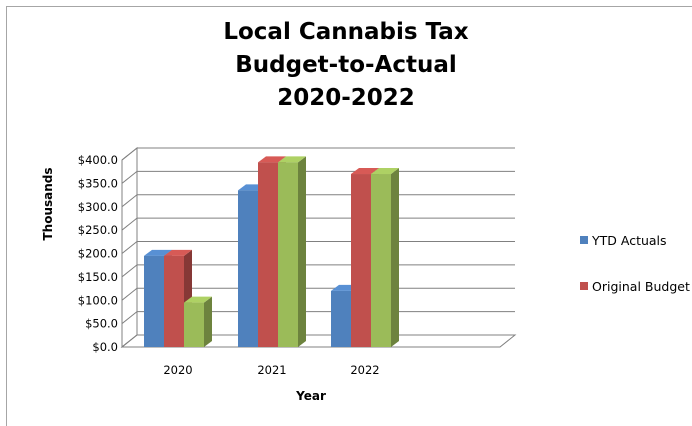  What do you see at coordinates (98, 160) in the screenshot?
I see `y-tick-label: $400.0` at bounding box center [98, 160].